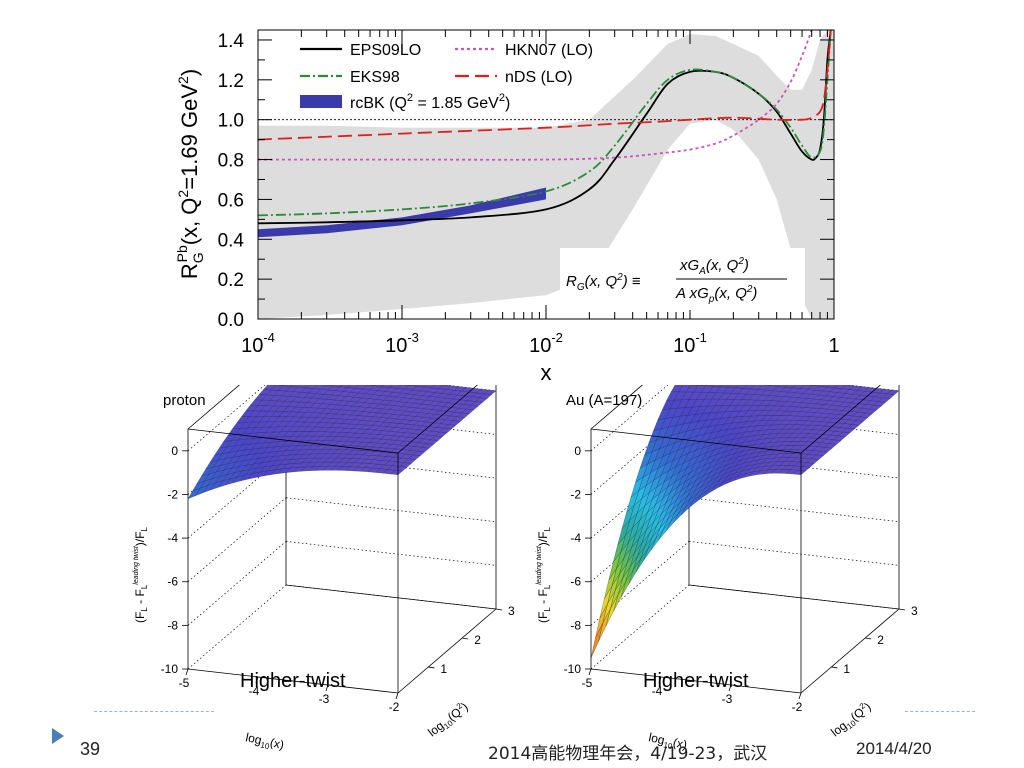  What do you see at coordinates (394, 707) in the screenshot?
I see `x-tick-label: -2` at bounding box center [394, 707].